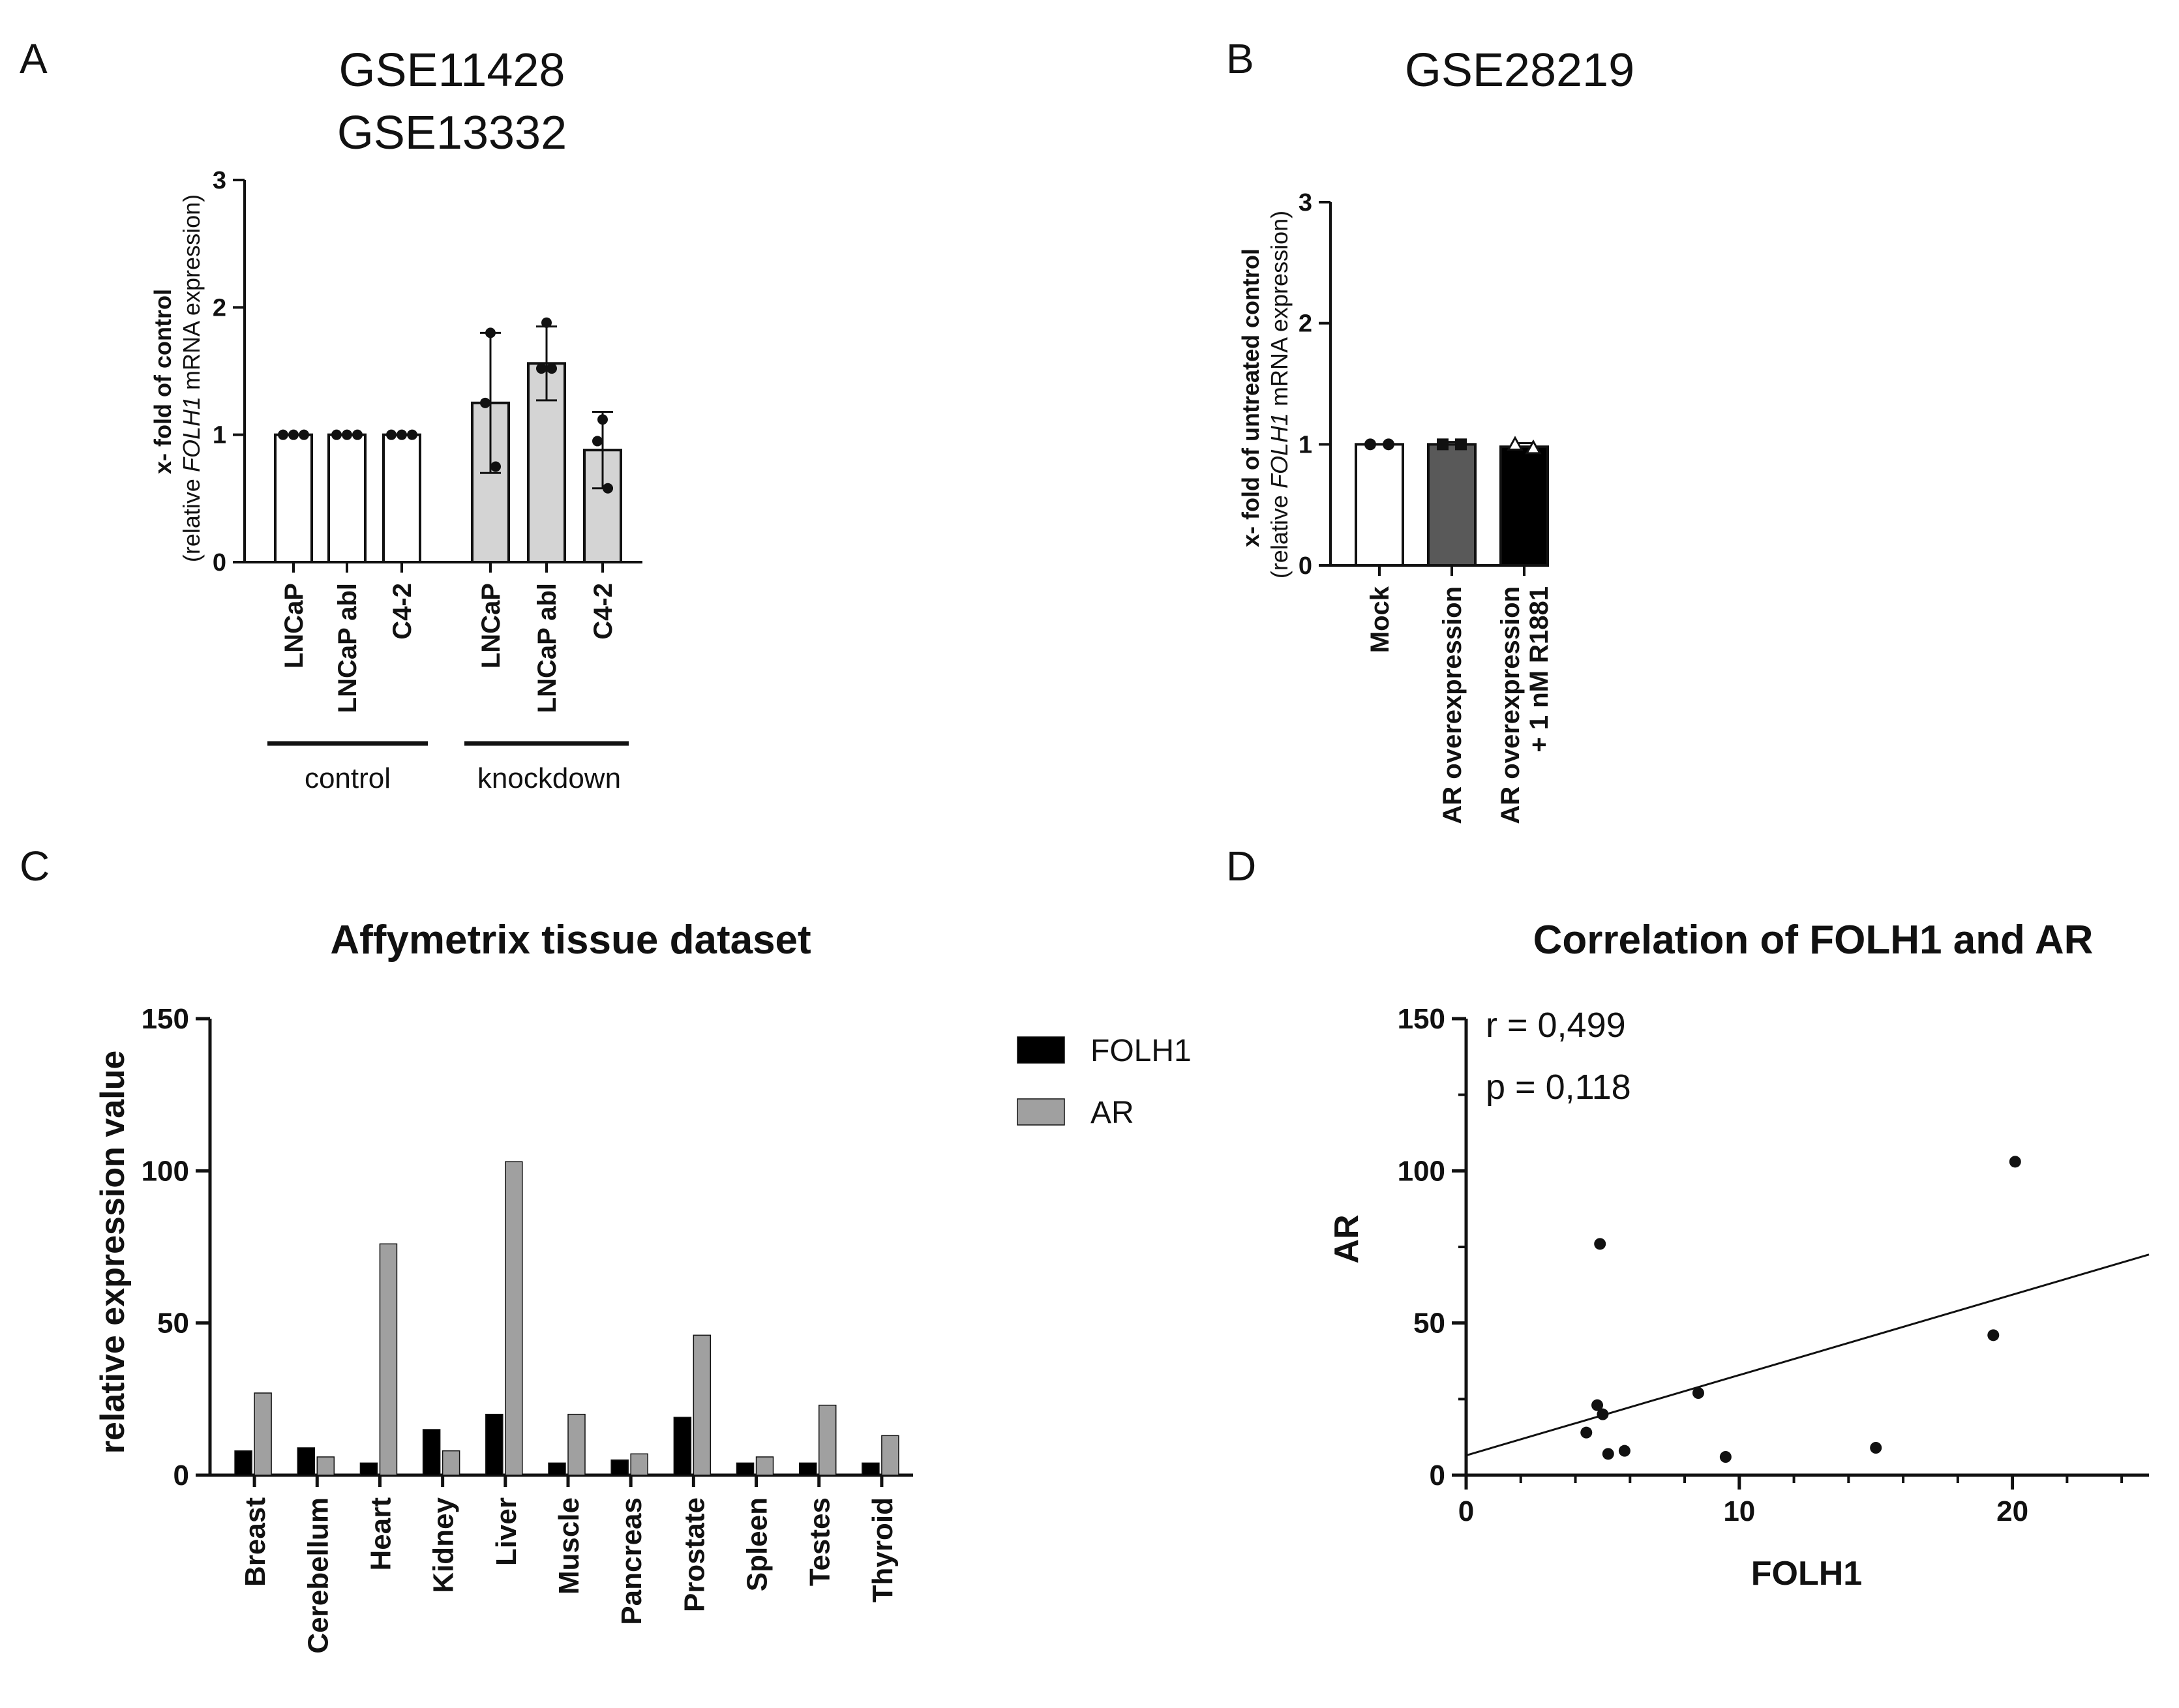  I want to click on panel-c-category-label: Heart, so click(381, 1534).